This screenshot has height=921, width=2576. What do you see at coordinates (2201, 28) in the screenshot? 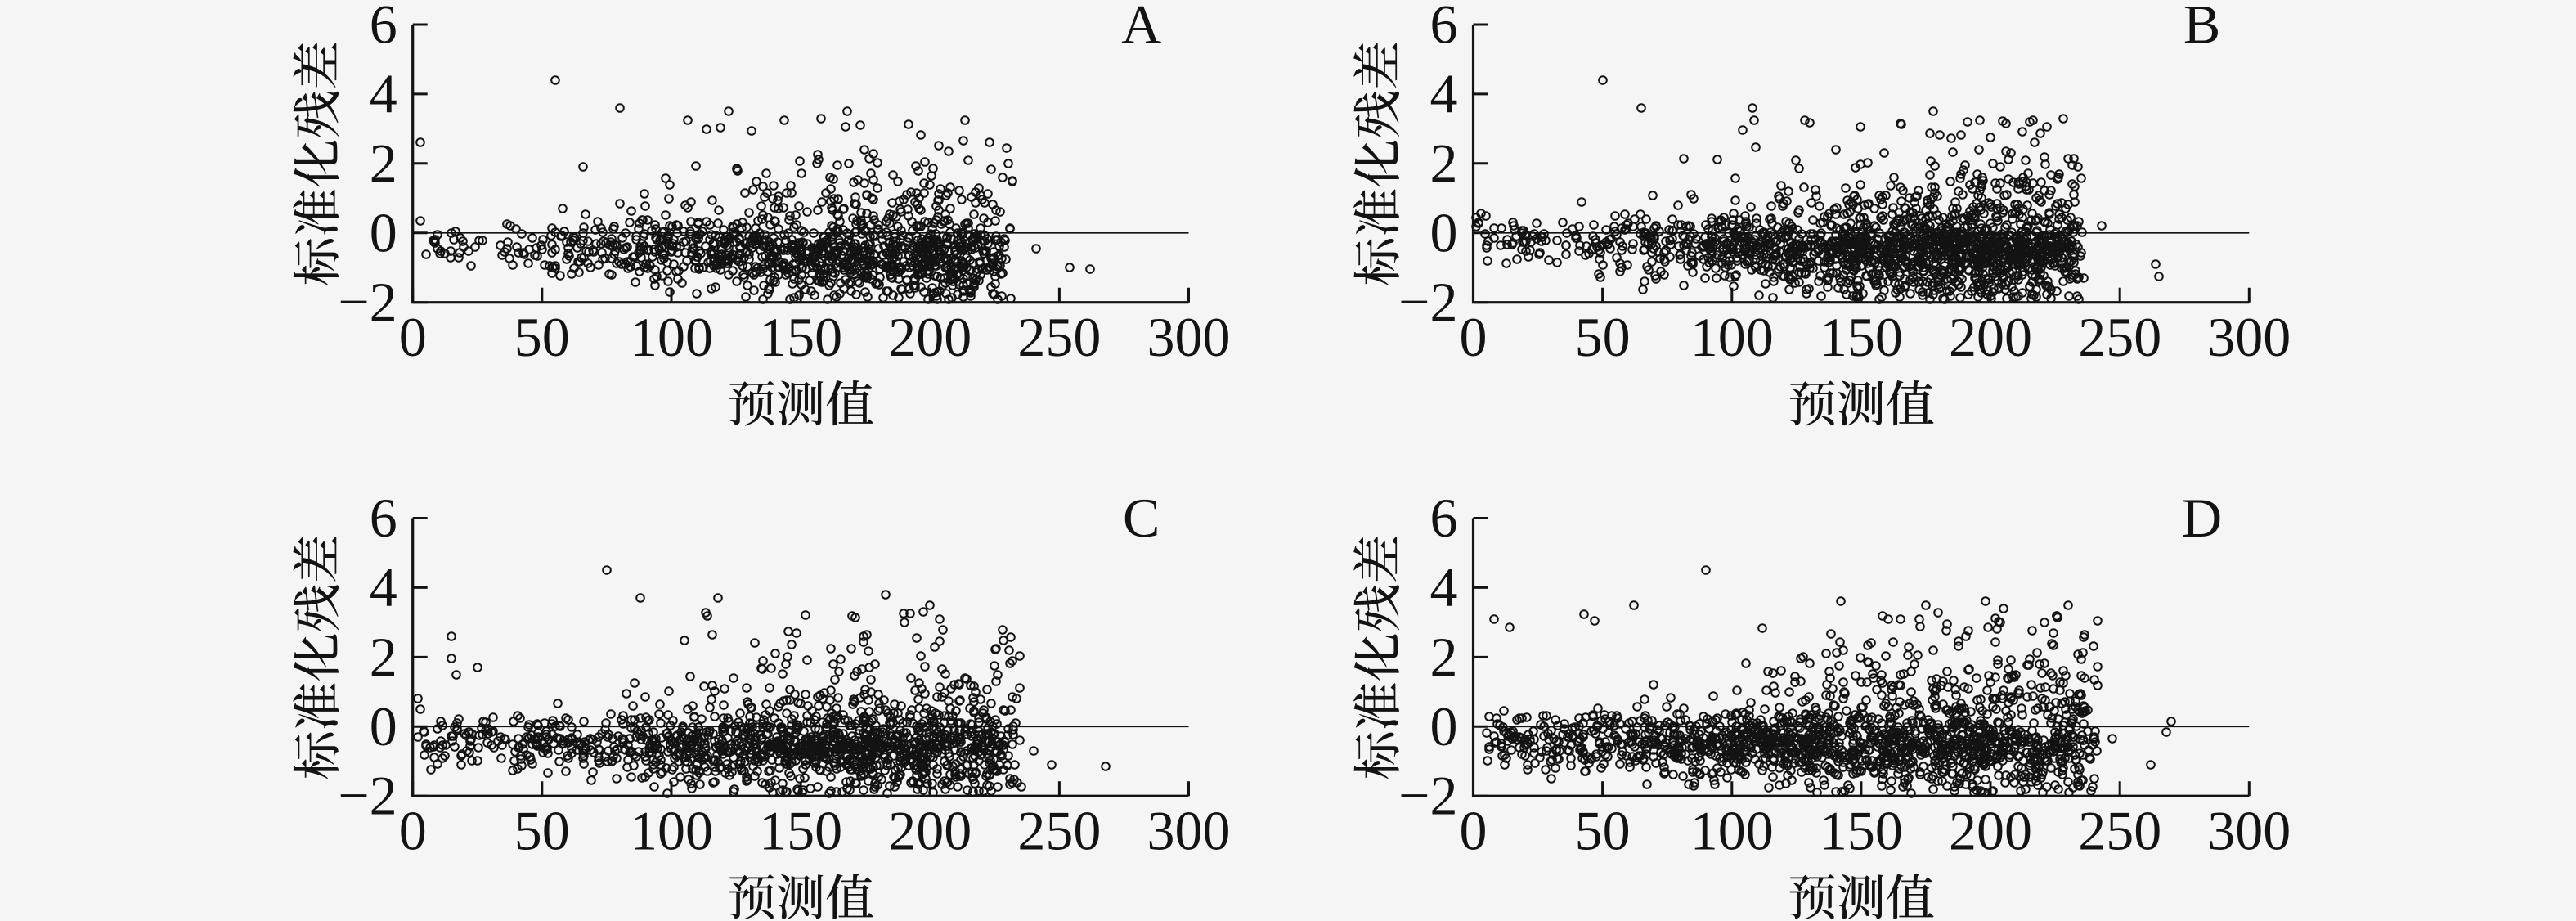
I see `svg-text: B` at bounding box center [2201, 28].